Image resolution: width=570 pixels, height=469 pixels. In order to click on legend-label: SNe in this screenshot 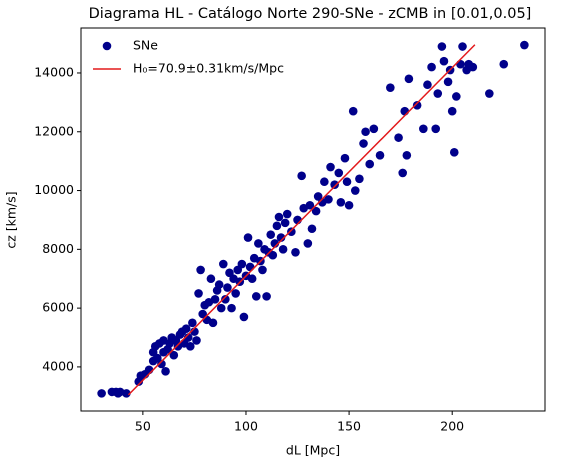, I will do `click(145, 45)`.